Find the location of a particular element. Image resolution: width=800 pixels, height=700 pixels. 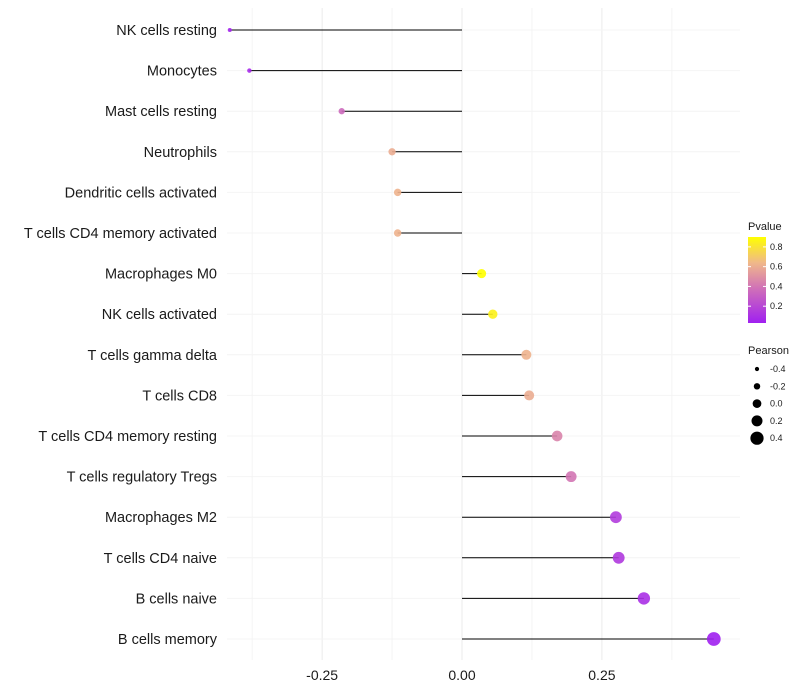

y-axis-label: T cells CD4 memory resting is located at coordinates (127, 437).